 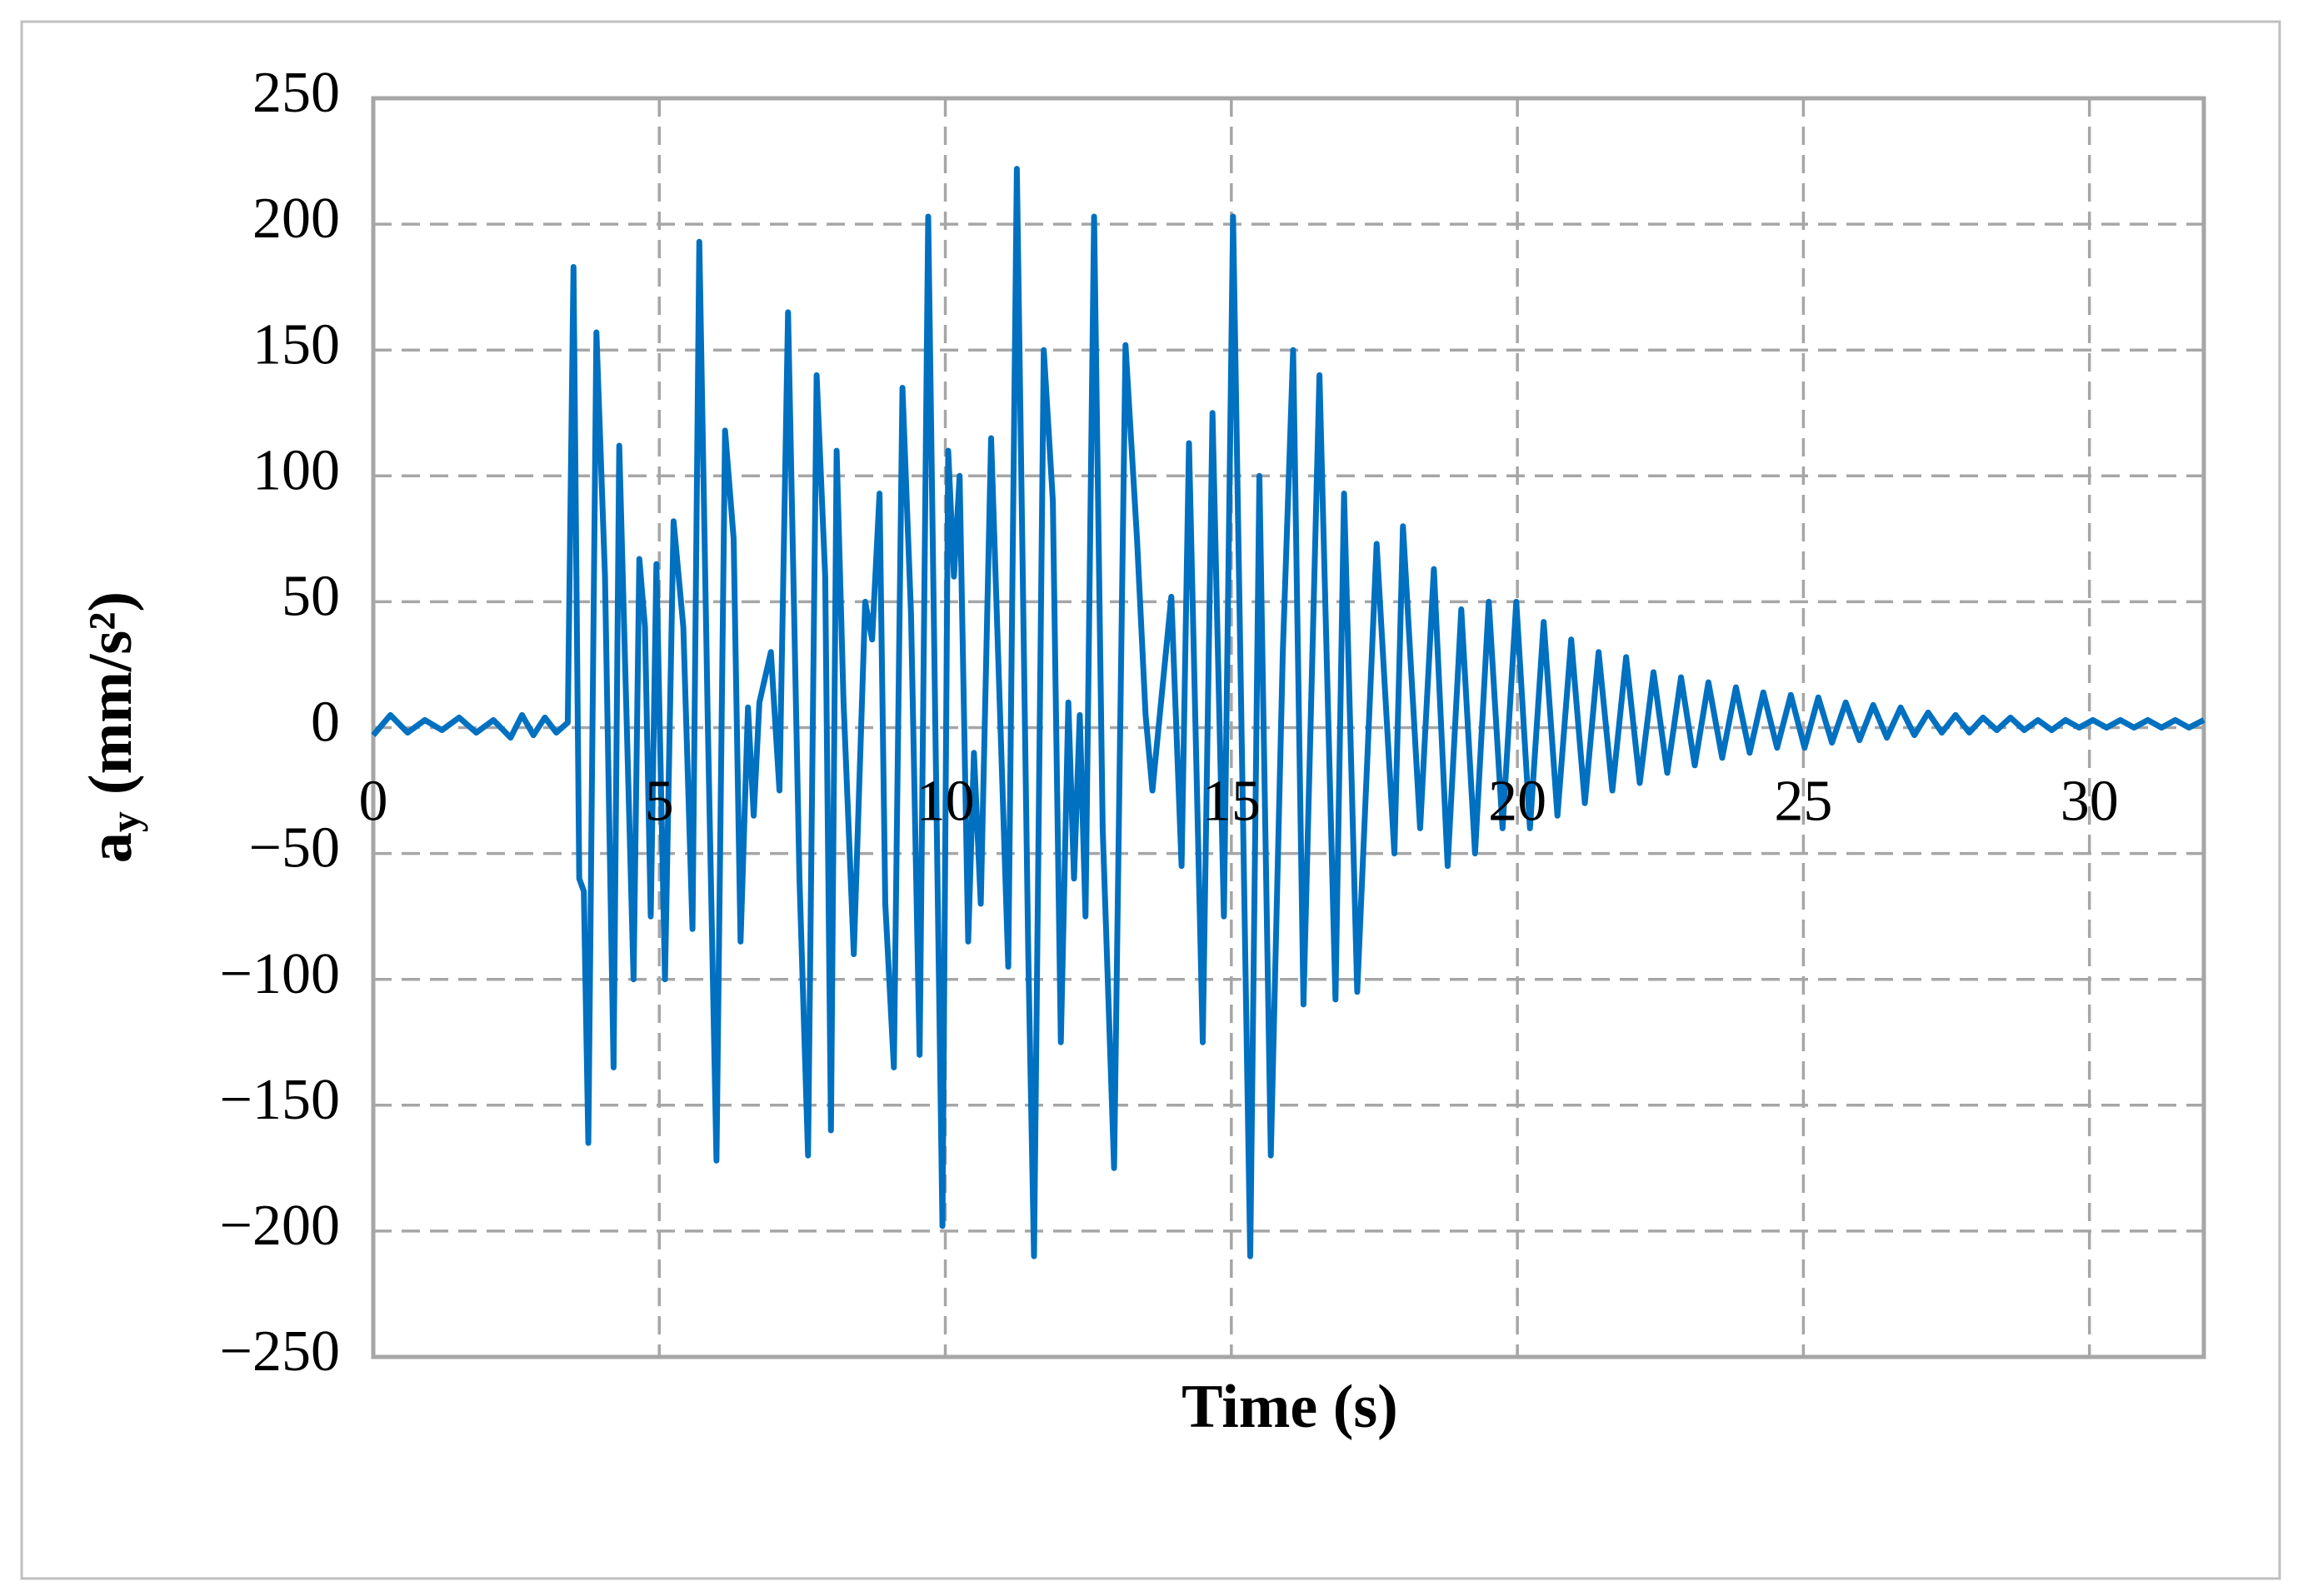 I want to click on y-tick-label: 200, so click(x=296, y=219).